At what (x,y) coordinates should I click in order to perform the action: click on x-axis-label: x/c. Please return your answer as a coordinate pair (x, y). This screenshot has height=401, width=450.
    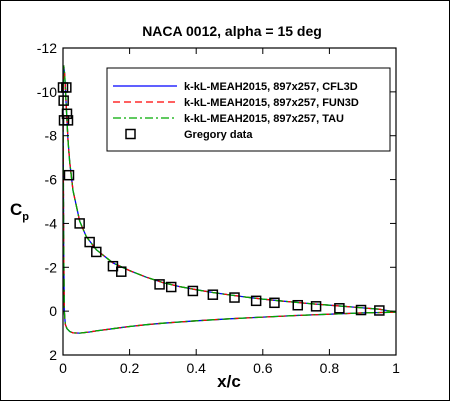
    Looking at the image, I should click on (229, 381).